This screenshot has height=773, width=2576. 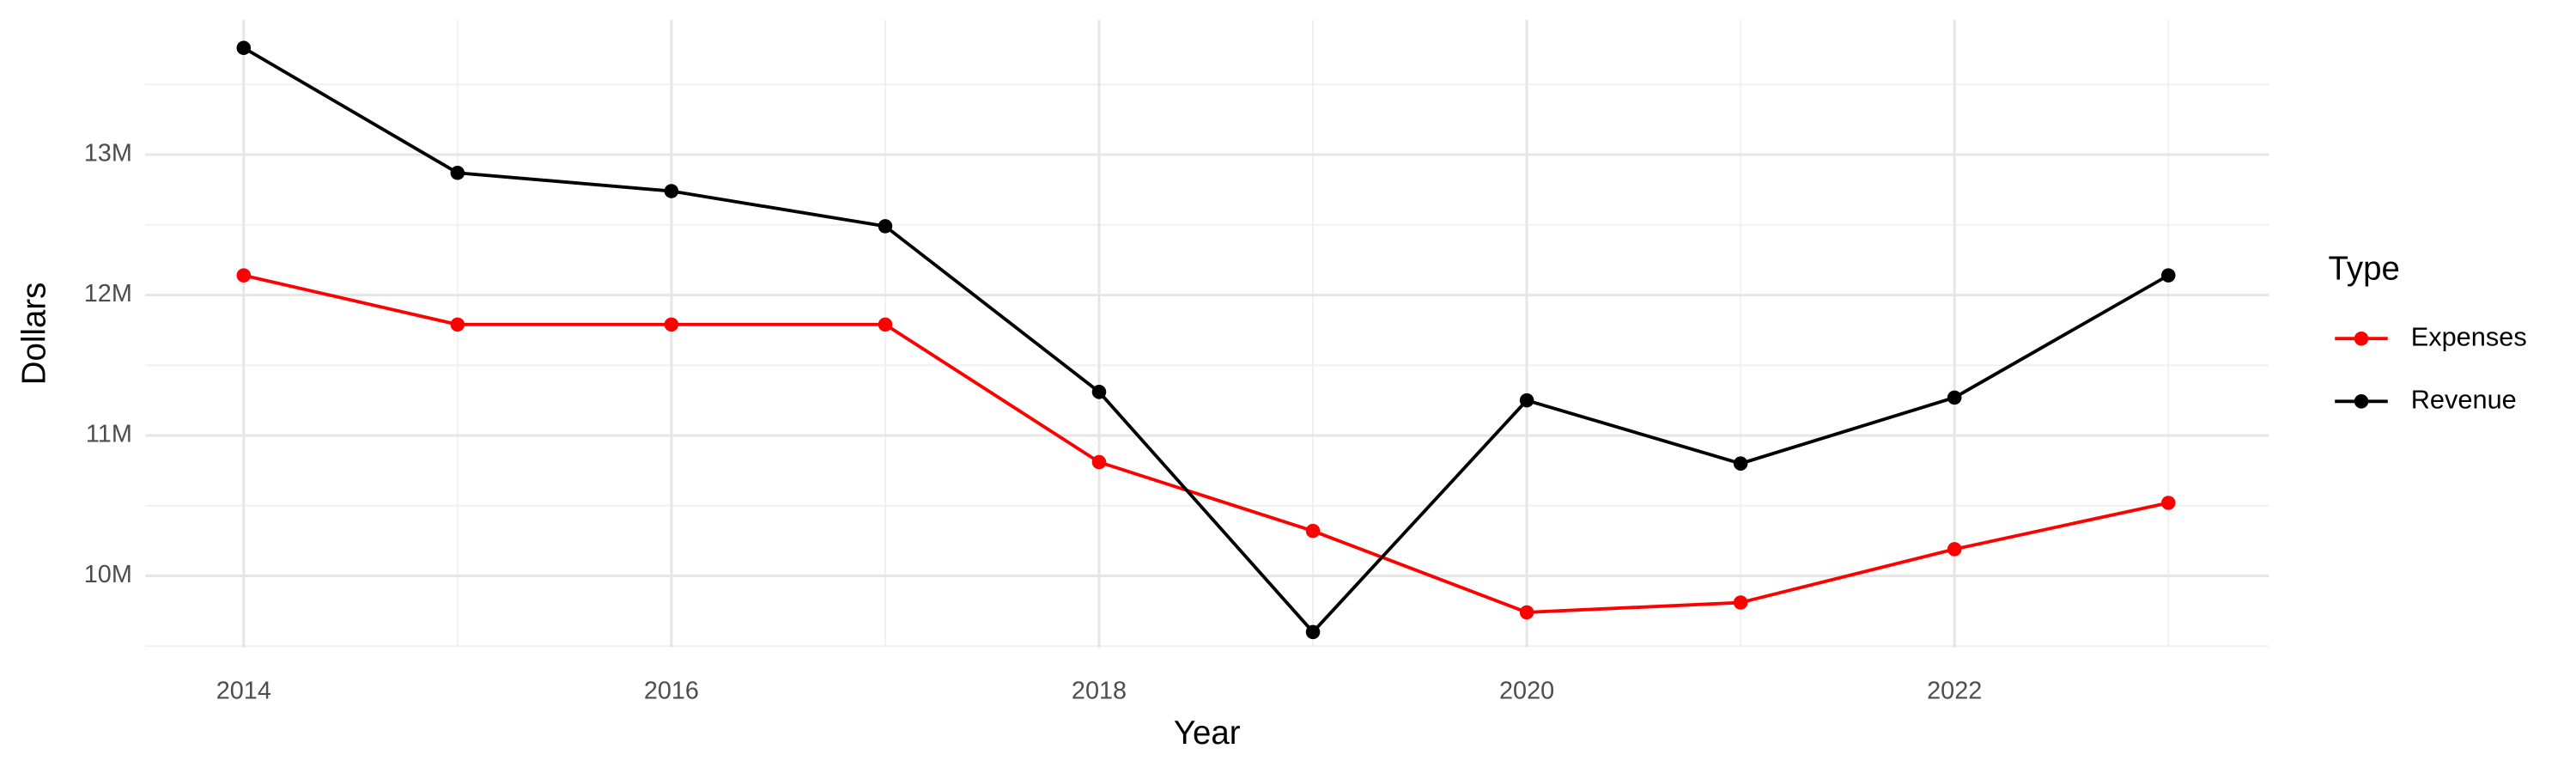 I want to click on y-axis-title: Dollars, so click(x=33, y=334).